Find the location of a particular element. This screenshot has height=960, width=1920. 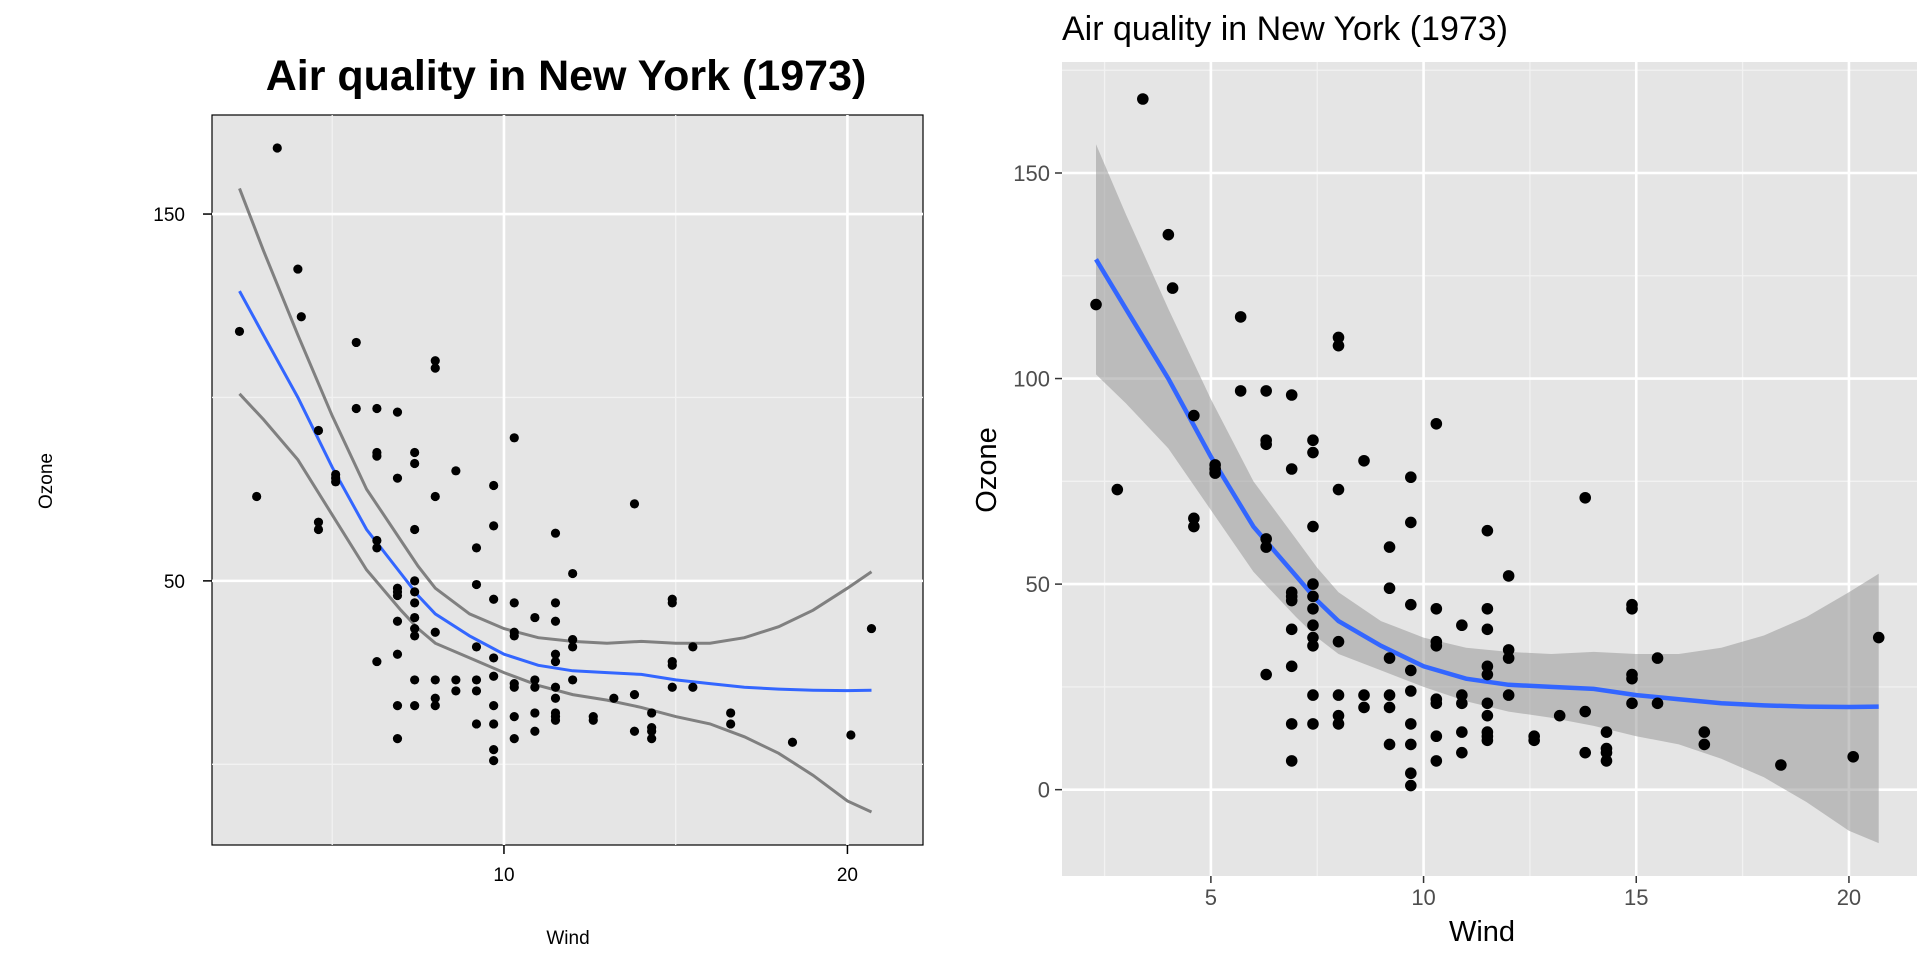

right-x-tick-label: 5 is located at coordinates (1211, 897).